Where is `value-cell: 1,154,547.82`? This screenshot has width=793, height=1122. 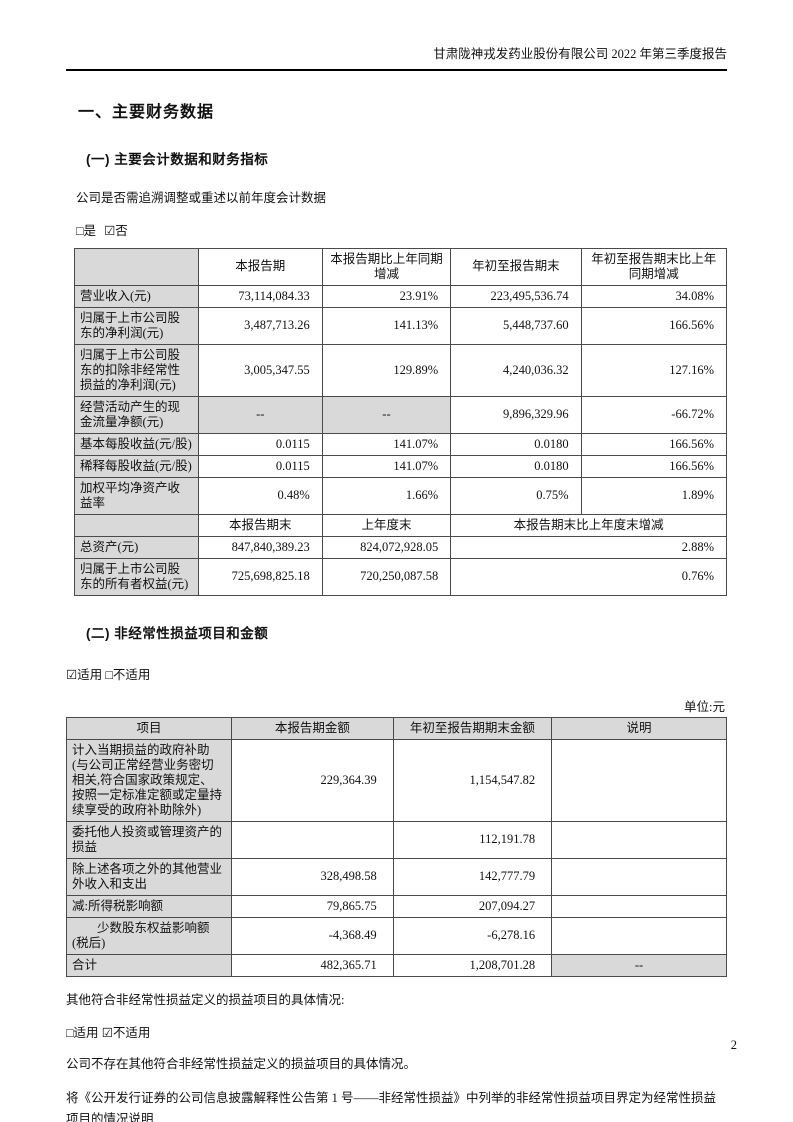 value-cell: 1,154,547.82 is located at coordinates (472, 780).